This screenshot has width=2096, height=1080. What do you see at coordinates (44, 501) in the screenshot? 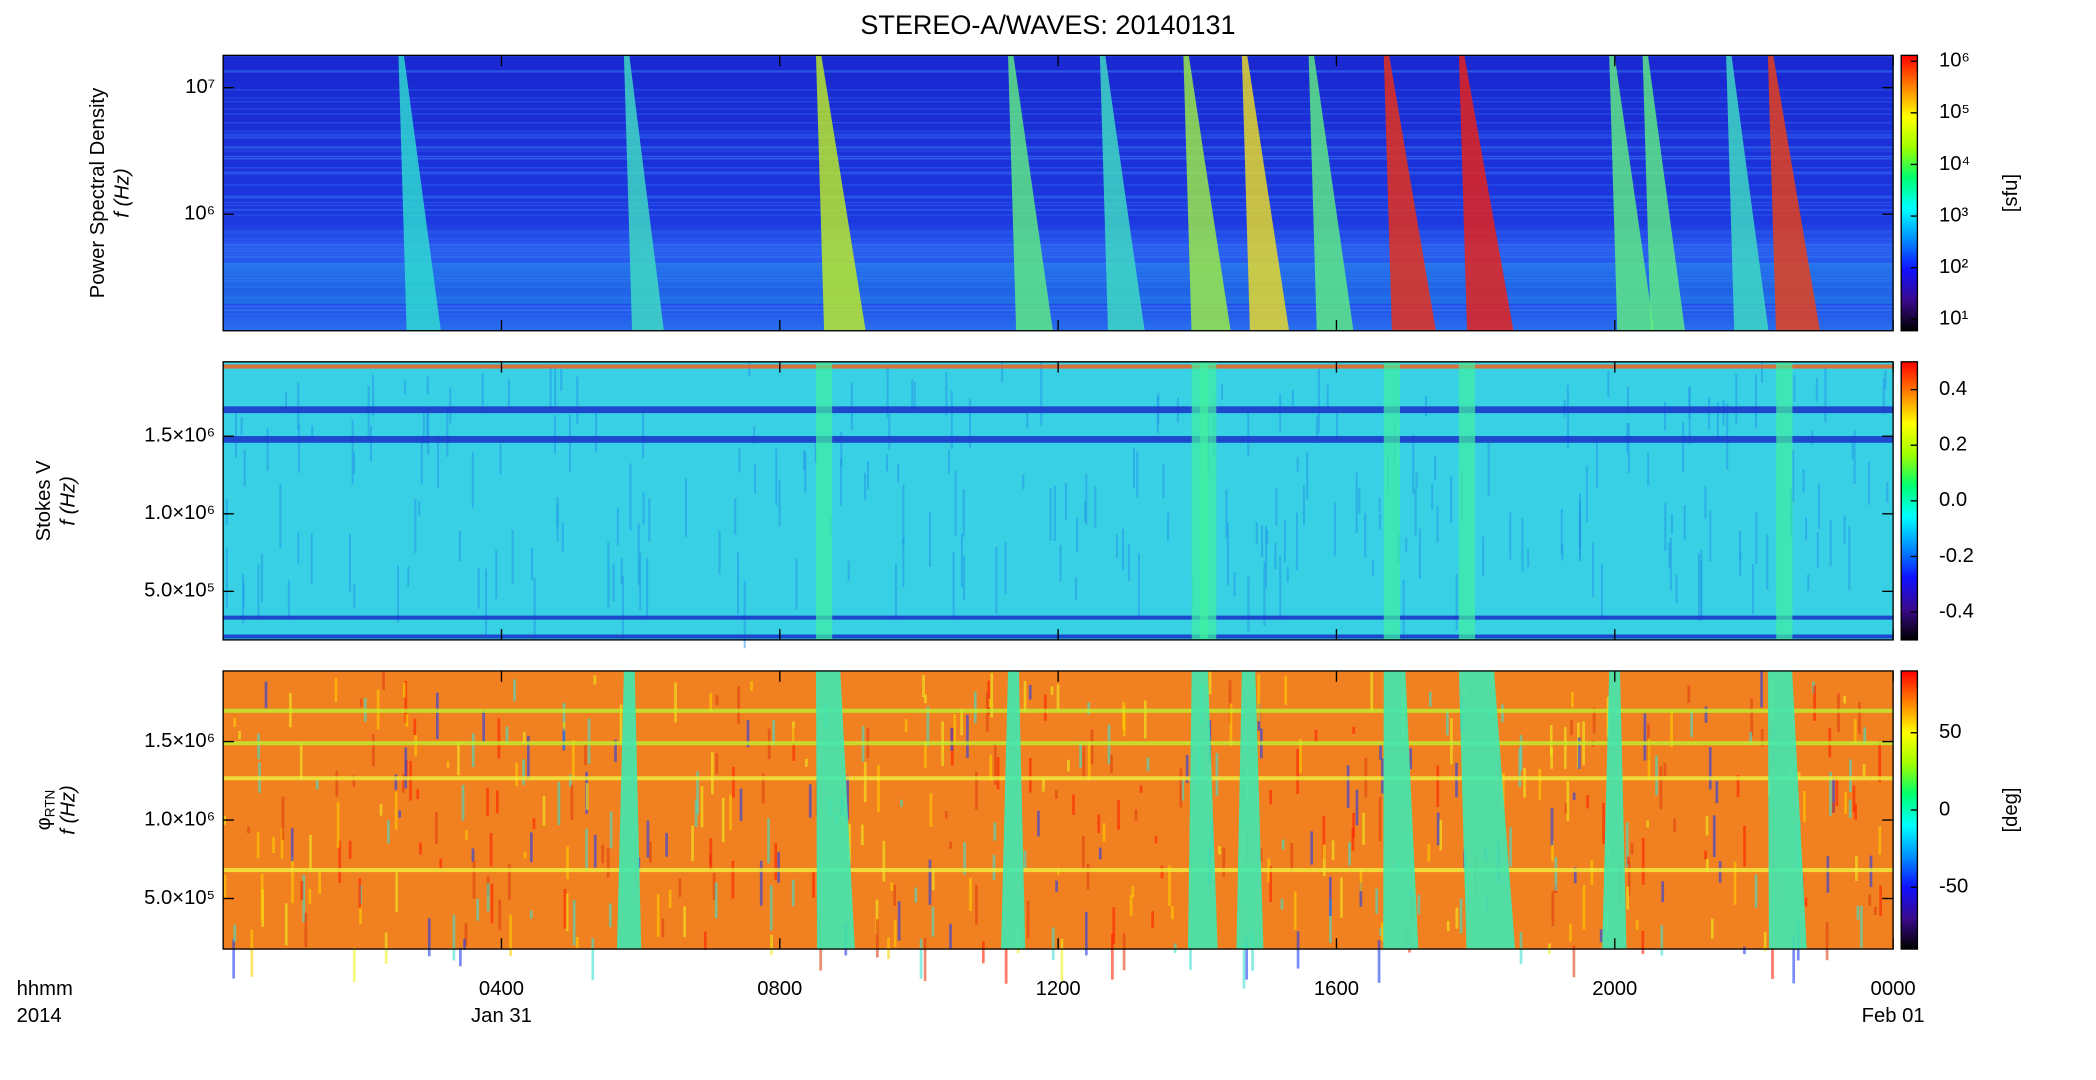
I see `y-axis-label: Stokes V` at bounding box center [44, 501].